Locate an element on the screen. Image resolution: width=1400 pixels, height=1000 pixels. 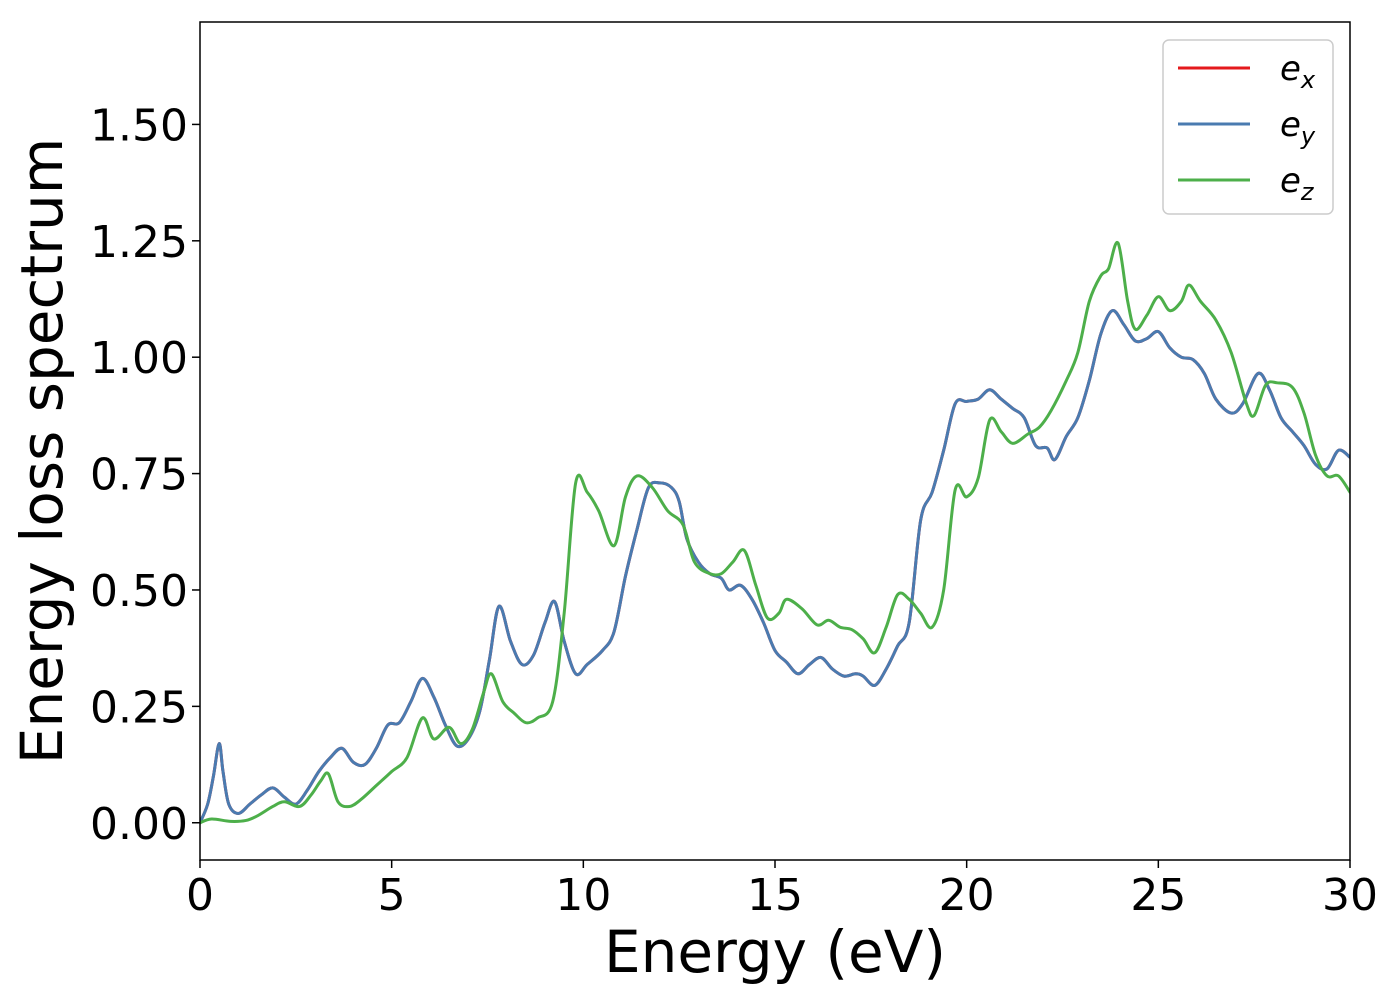
x-tick-label: 30 is located at coordinates (1350, 895).